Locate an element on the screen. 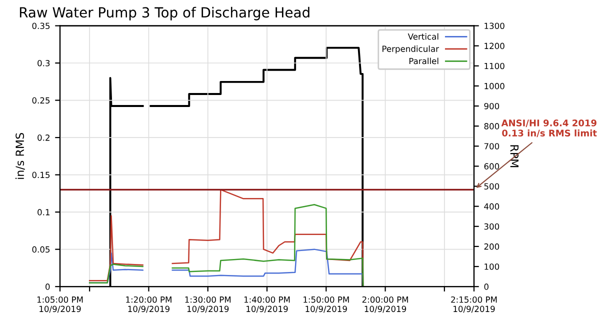 Image resolution: width=600 pixels, height=322 pixels. y-tick-label: 0.1 is located at coordinates (44, 212).